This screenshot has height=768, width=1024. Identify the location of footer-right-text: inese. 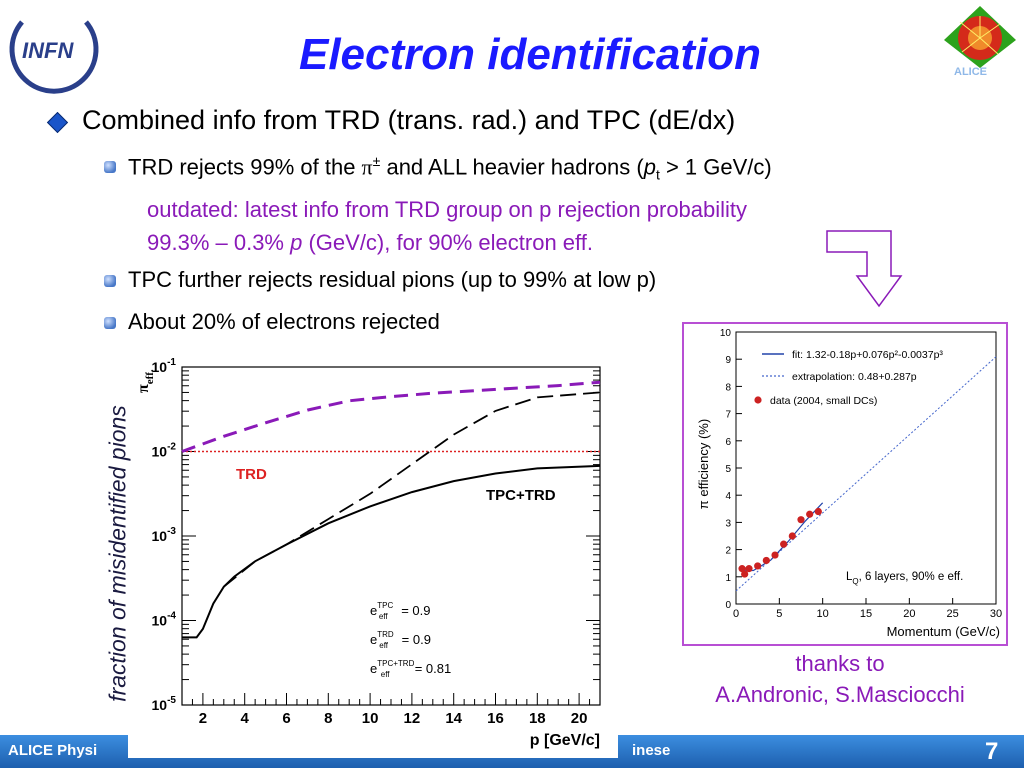
(651, 750).